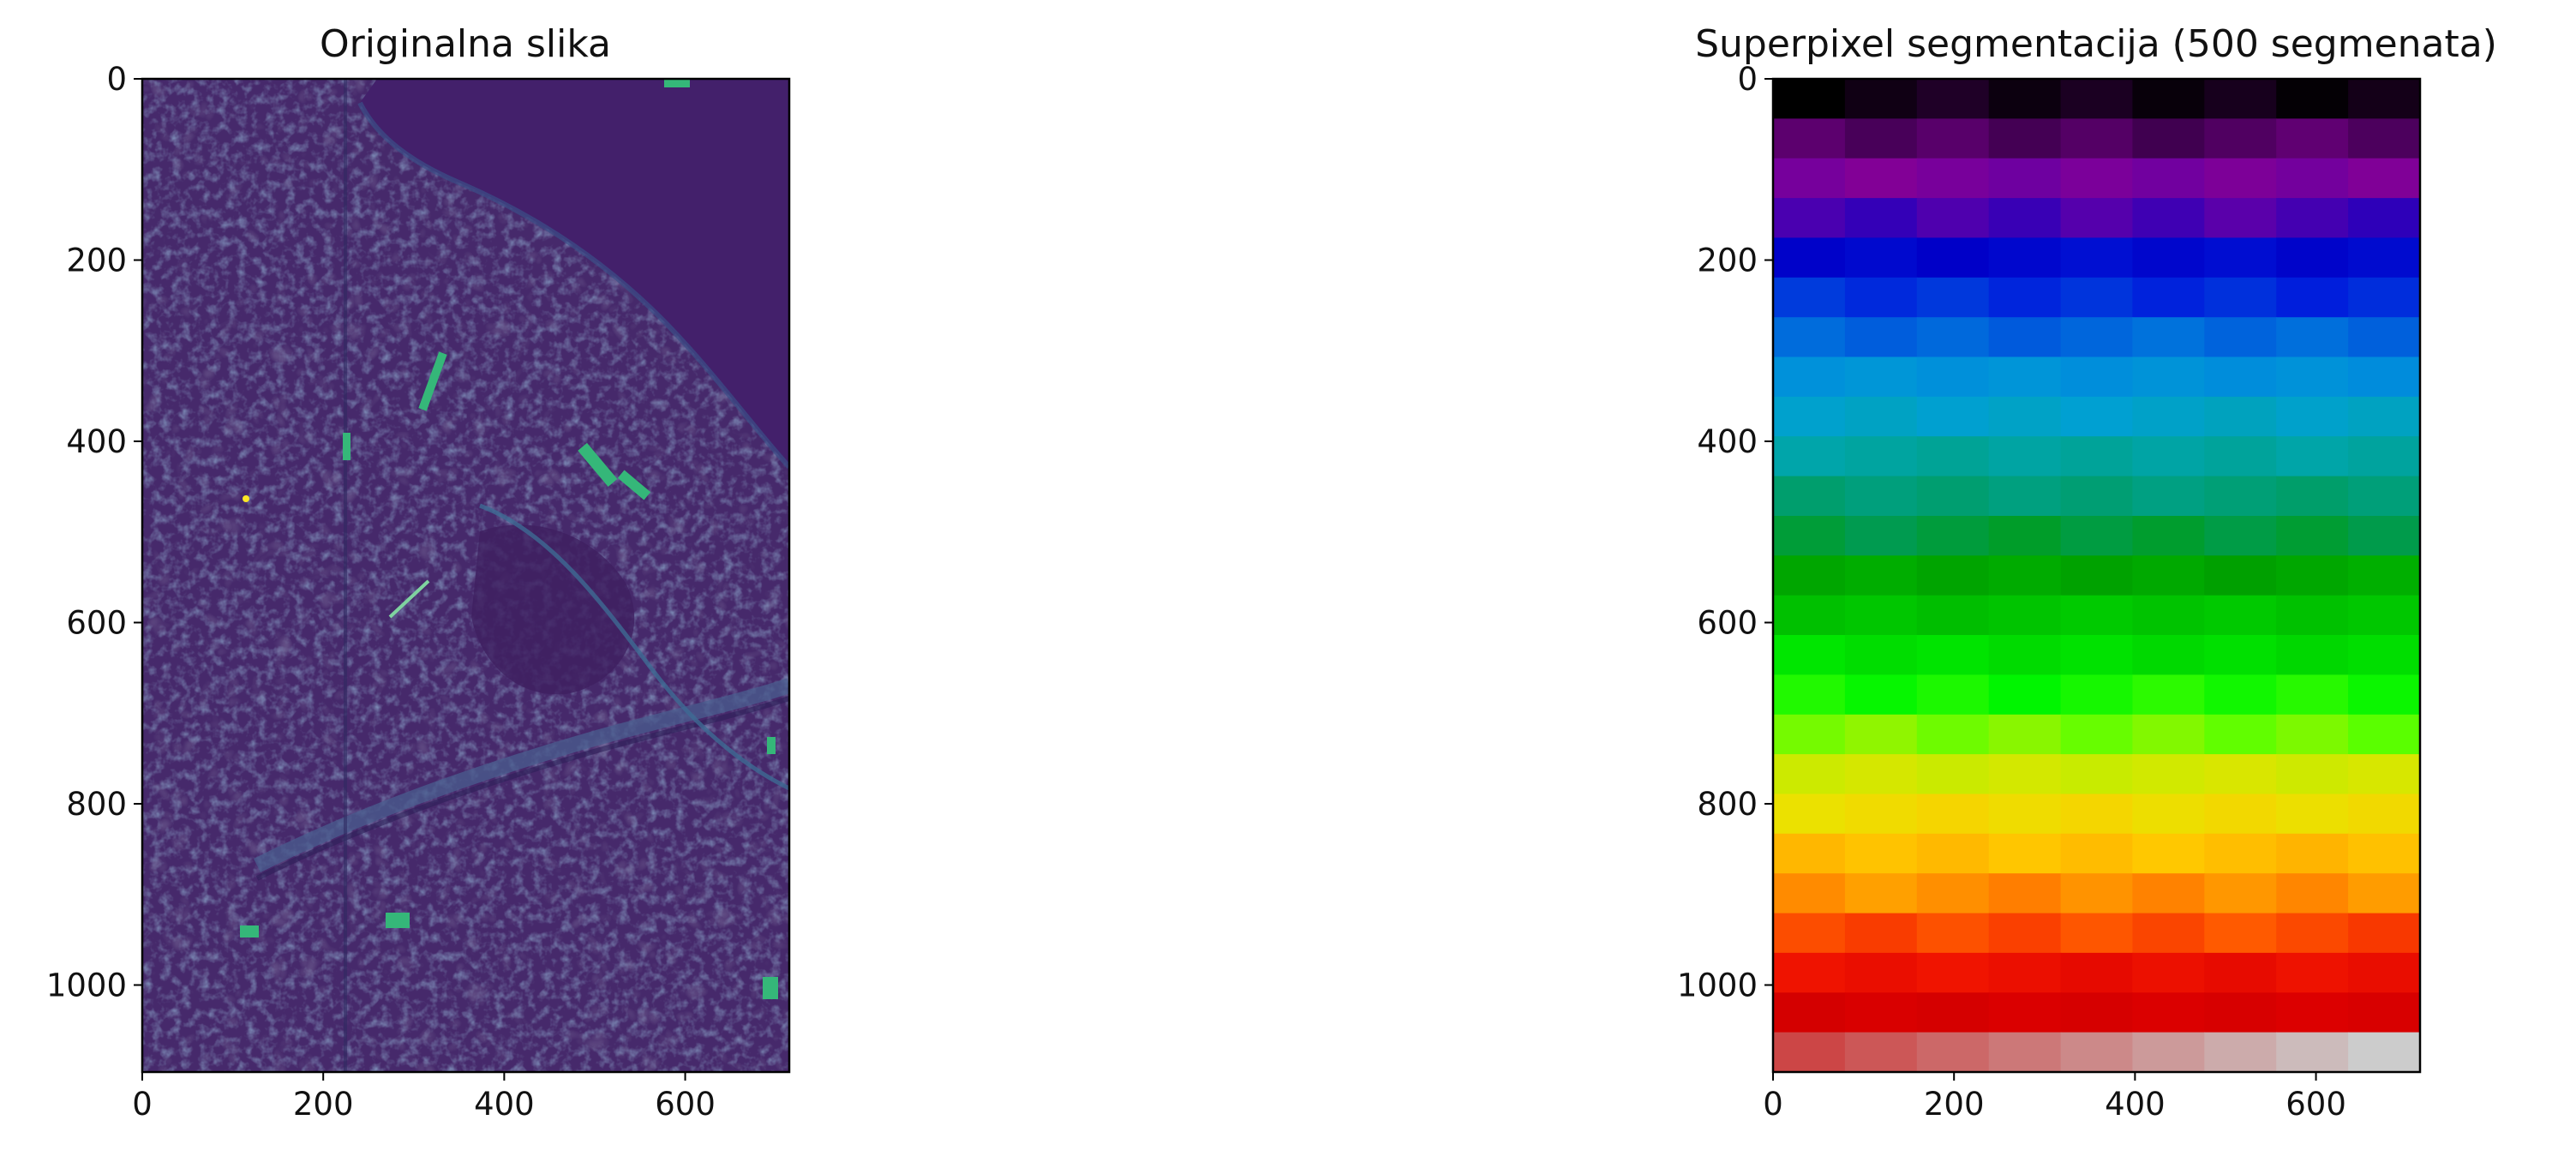 Image resolution: width=2576 pixels, height=1156 pixels. What do you see at coordinates (634, 647) in the screenshot?
I see `road` at bounding box center [634, 647].